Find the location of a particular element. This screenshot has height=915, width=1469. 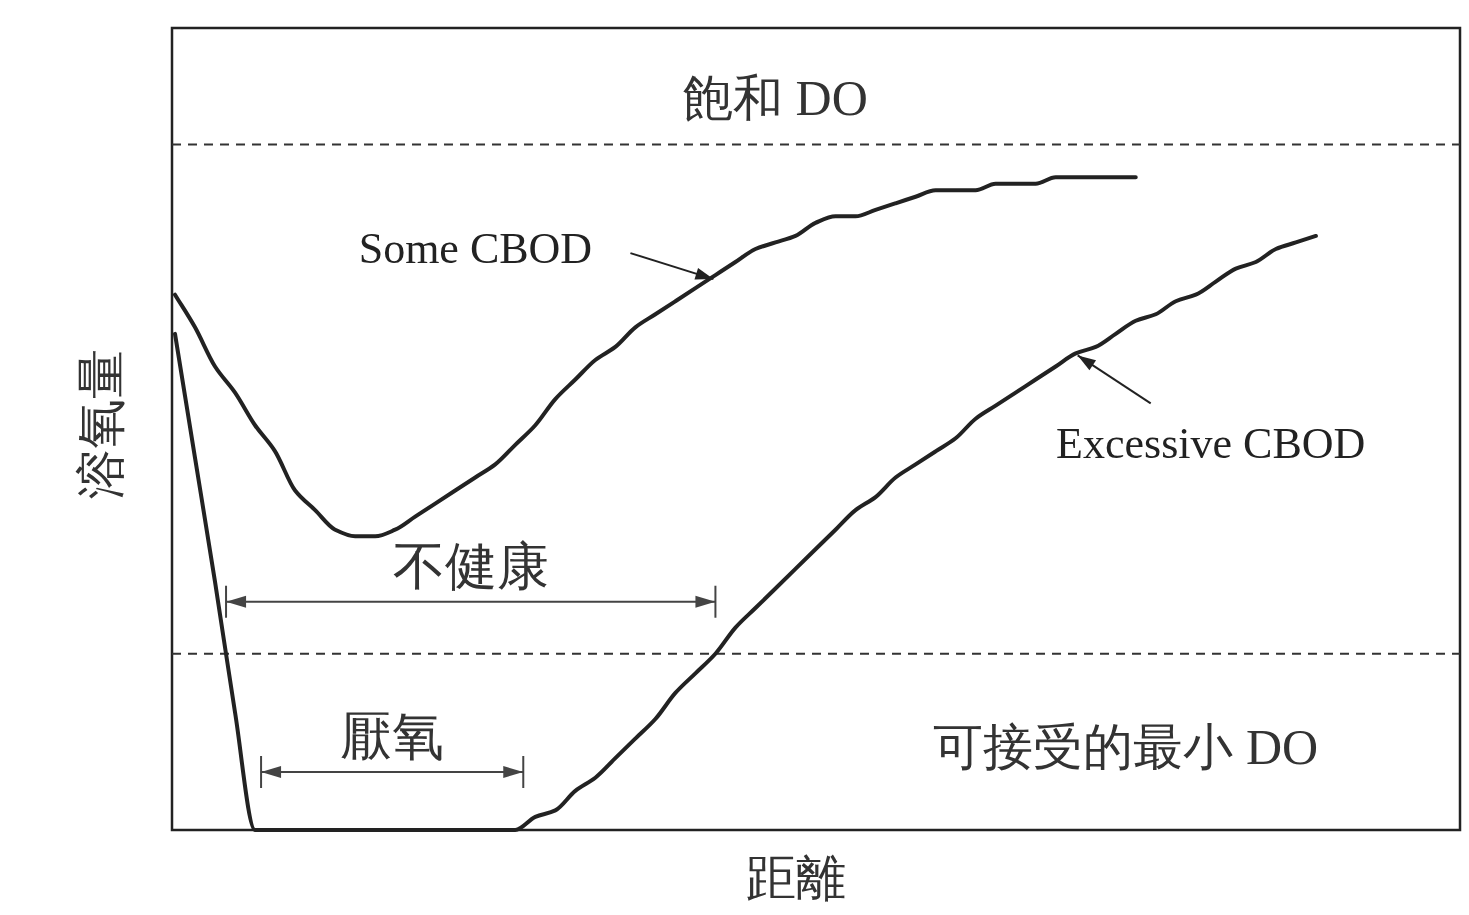

x-axis-title: 距離 is located at coordinates (796, 878).